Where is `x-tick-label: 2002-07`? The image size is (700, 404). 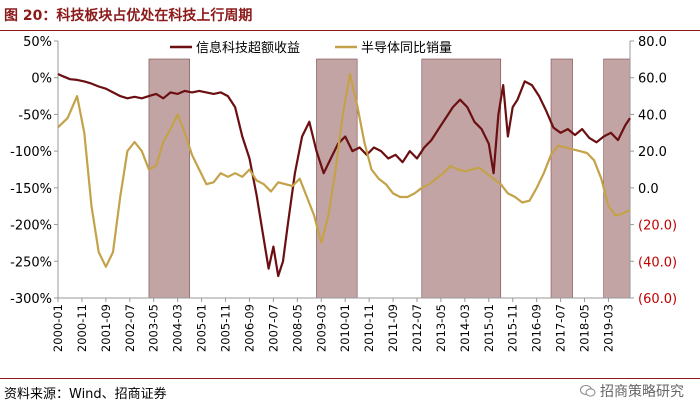
x-tick-label: 2002-07 is located at coordinates (130, 328).